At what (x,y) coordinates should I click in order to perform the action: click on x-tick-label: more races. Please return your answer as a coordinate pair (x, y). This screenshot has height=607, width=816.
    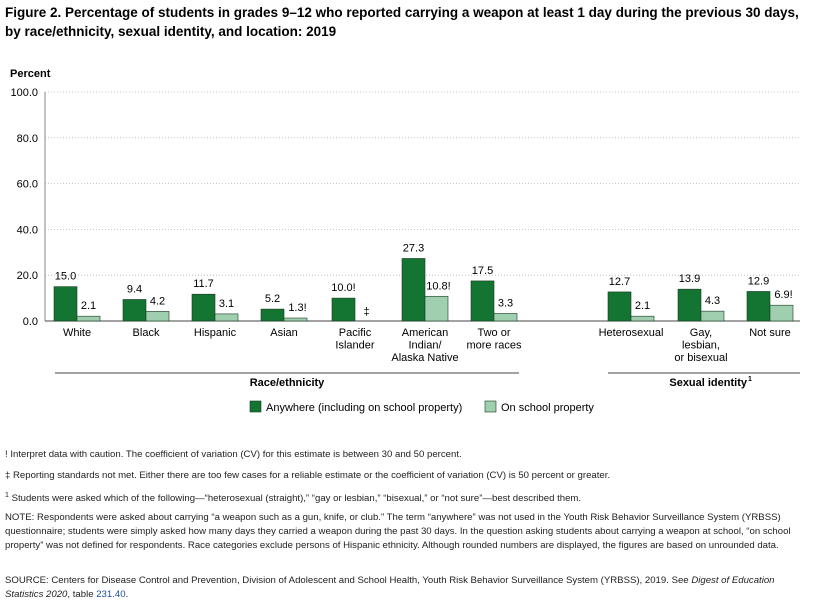
    Looking at the image, I should click on (494, 346).